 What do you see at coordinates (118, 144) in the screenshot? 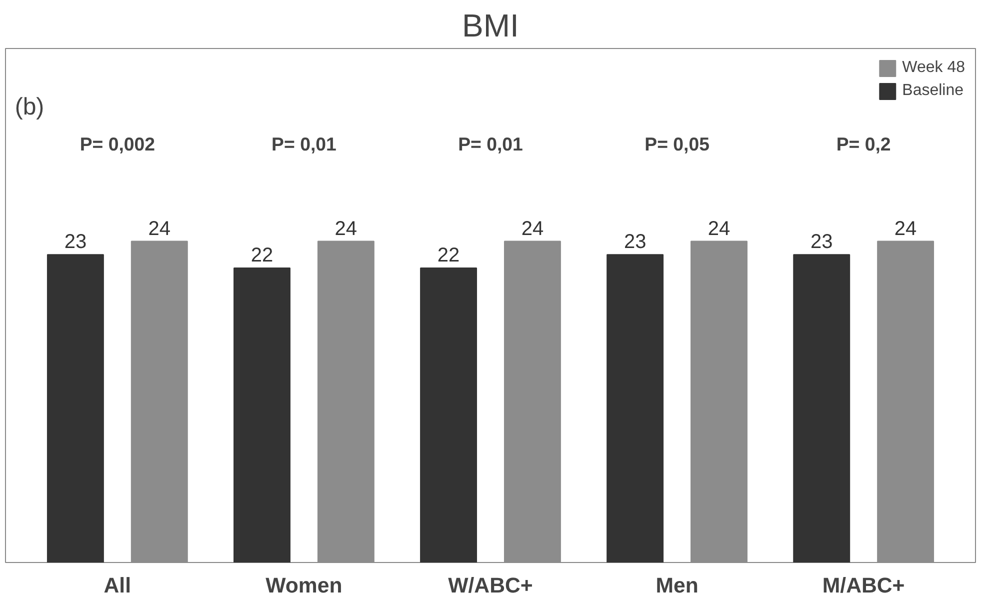
I see `text: P= 0,002` at bounding box center [118, 144].